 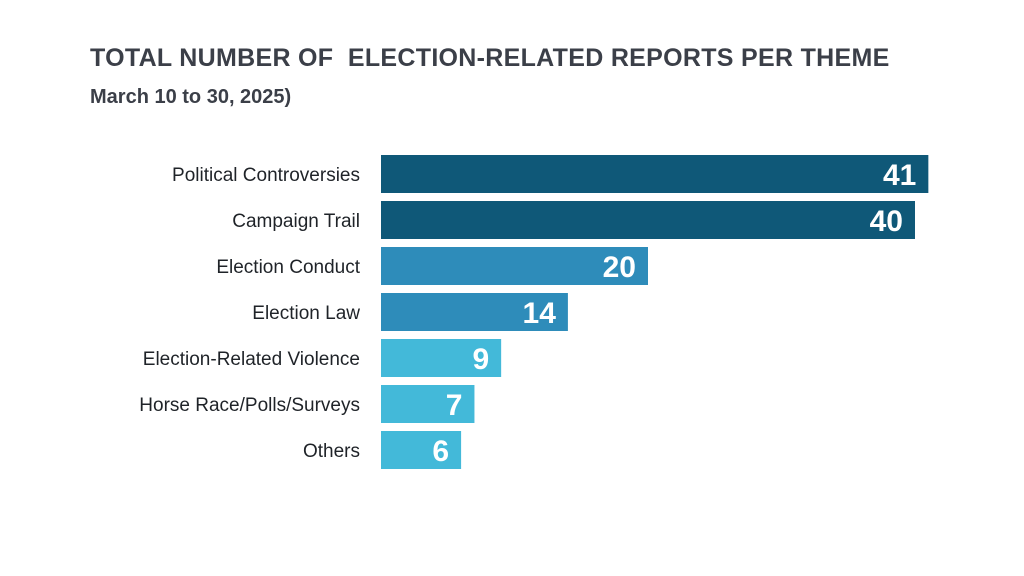 What do you see at coordinates (454, 405) in the screenshot?
I see `value-label: 7` at bounding box center [454, 405].